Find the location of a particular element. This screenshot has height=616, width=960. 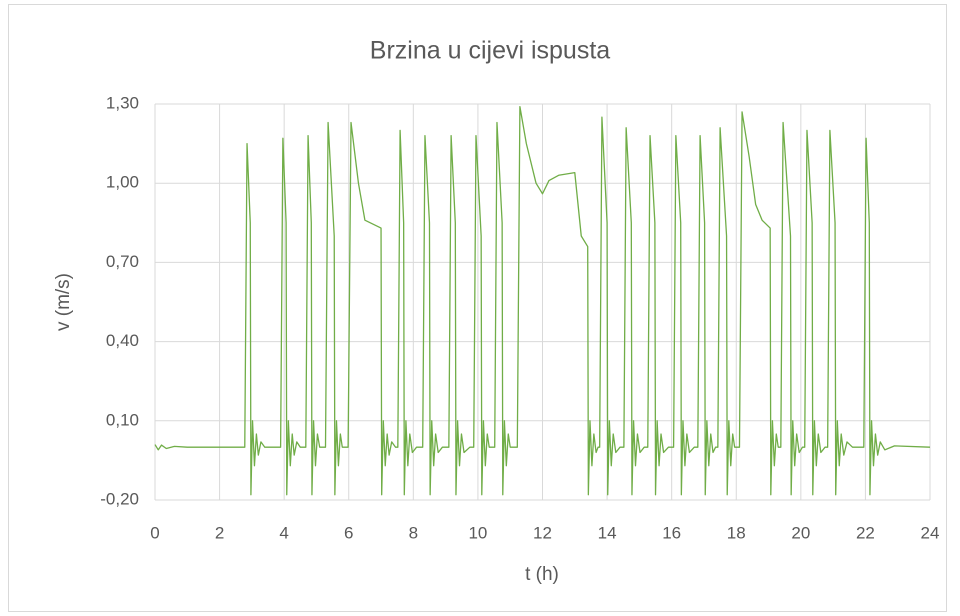

x-axis-label: t (h) is located at coordinates (542, 574).